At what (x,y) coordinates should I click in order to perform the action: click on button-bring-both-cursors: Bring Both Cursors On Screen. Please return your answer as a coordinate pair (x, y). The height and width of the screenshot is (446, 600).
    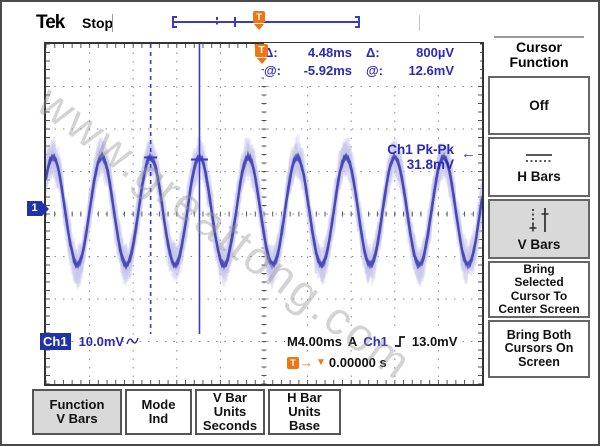
    Looking at the image, I should click on (539, 349).